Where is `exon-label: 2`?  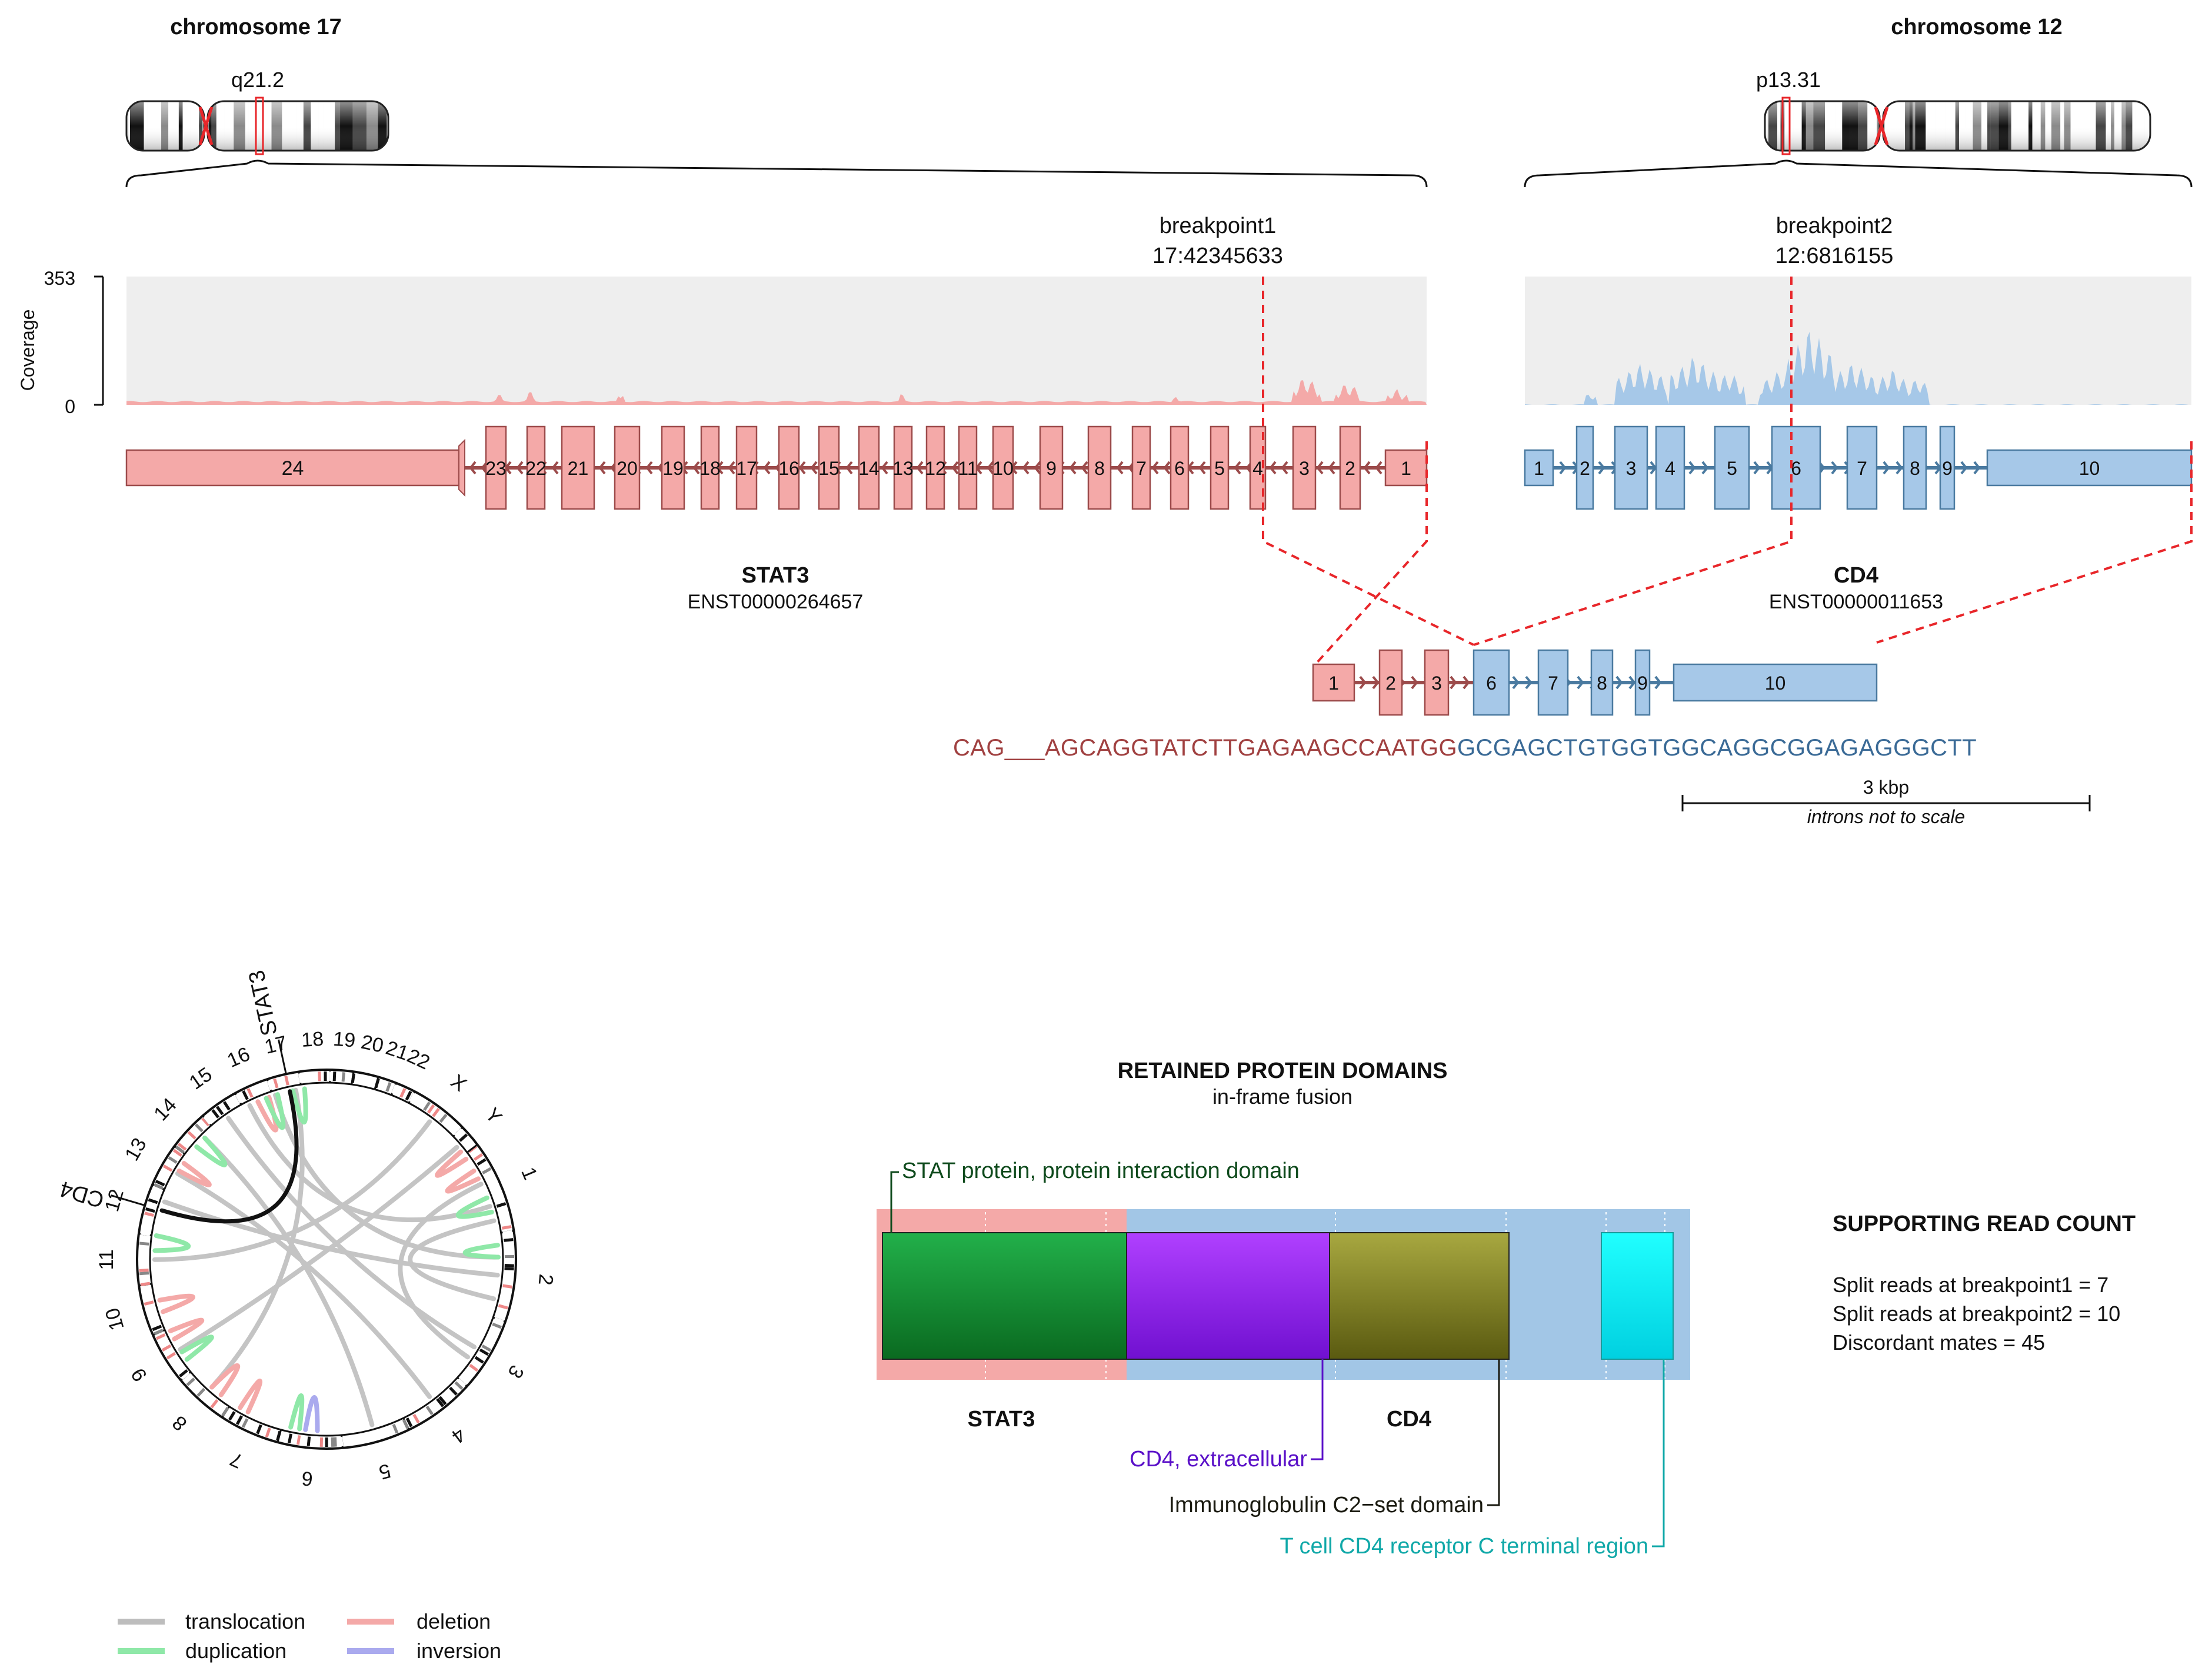
exon-label: 2 is located at coordinates (1350, 469).